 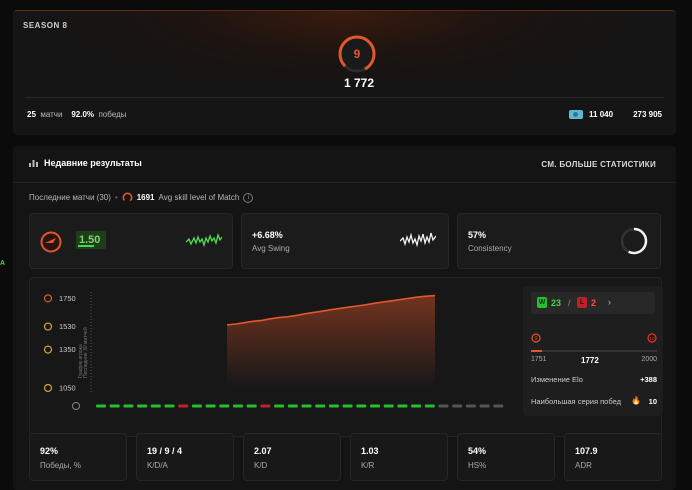 I want to click on y-tick-label: 1350, so click(x=67, y=349).